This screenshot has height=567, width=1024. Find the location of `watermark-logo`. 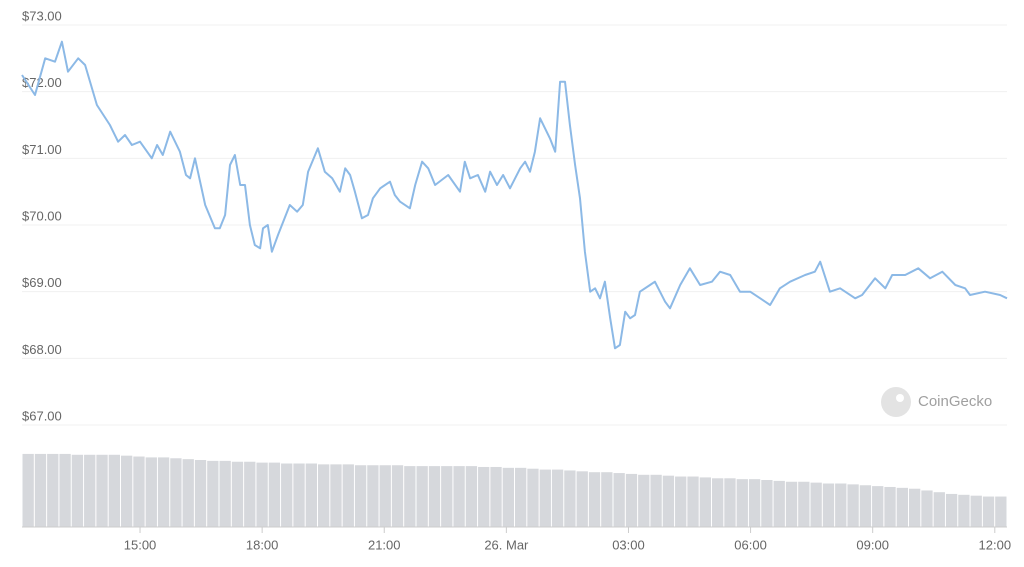

watermark-logo is located at coordinates (896, 402).